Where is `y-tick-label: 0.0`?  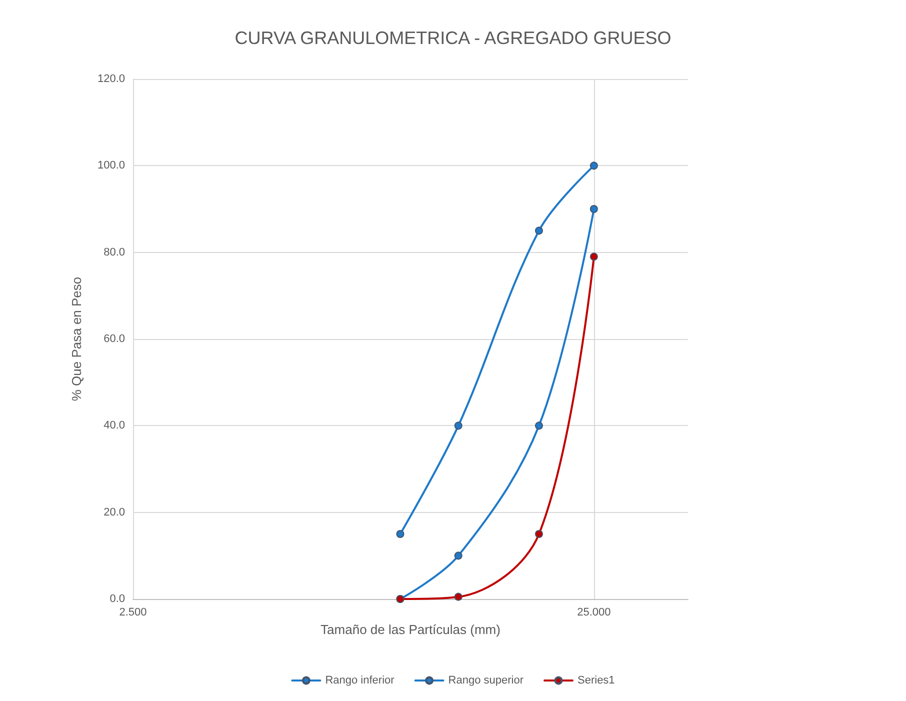
y-tick-label: 0.0 is located at coordinates (117, 599).